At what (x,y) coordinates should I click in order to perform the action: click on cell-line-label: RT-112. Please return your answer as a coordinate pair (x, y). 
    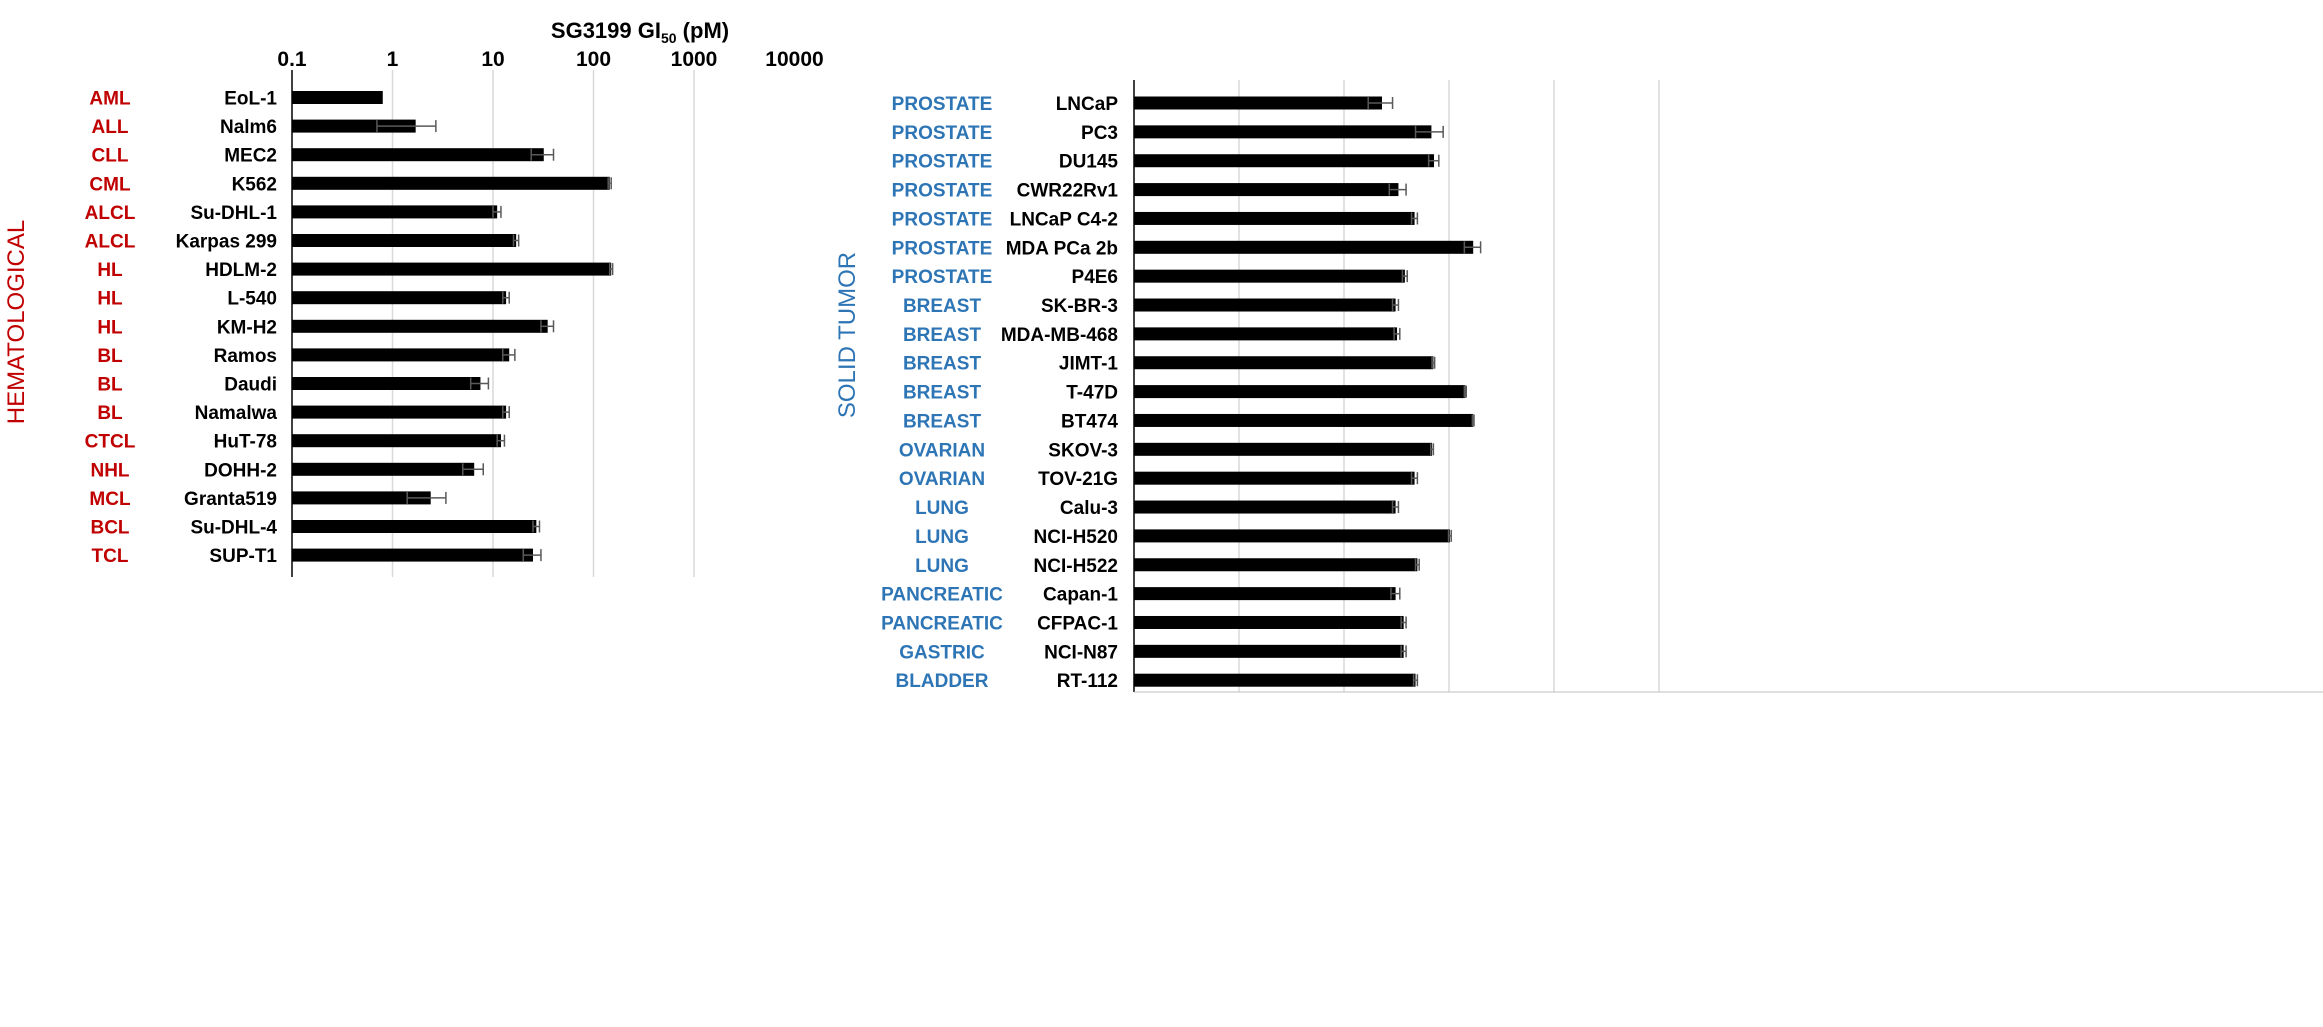
    Looking at the image, I should click on (1087, 681).